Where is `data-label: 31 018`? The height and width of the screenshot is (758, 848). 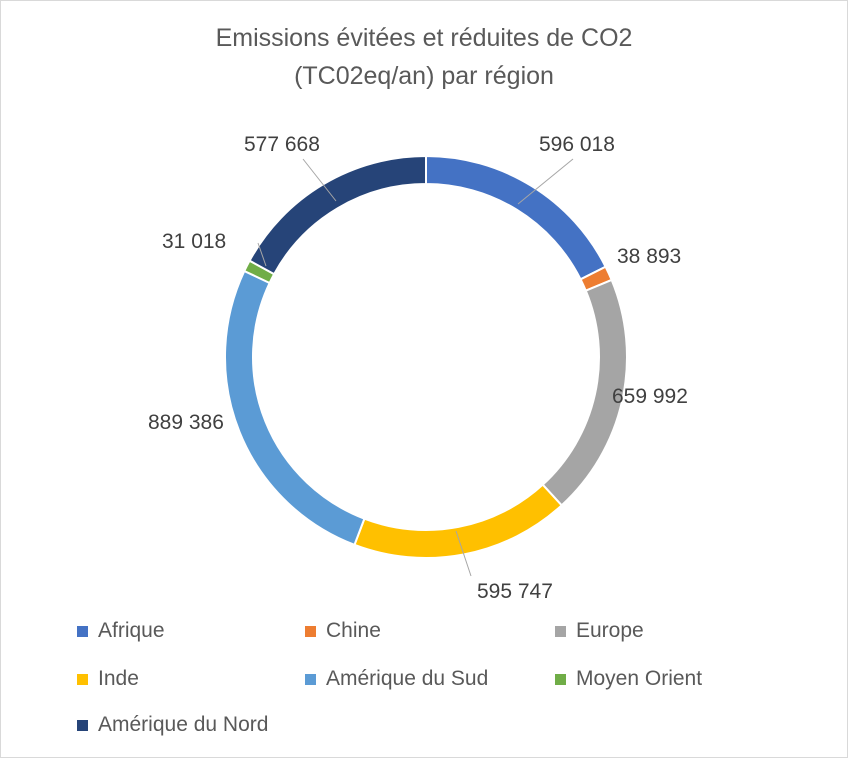 data-label: 31 018 is located at coordinates (194, 241).